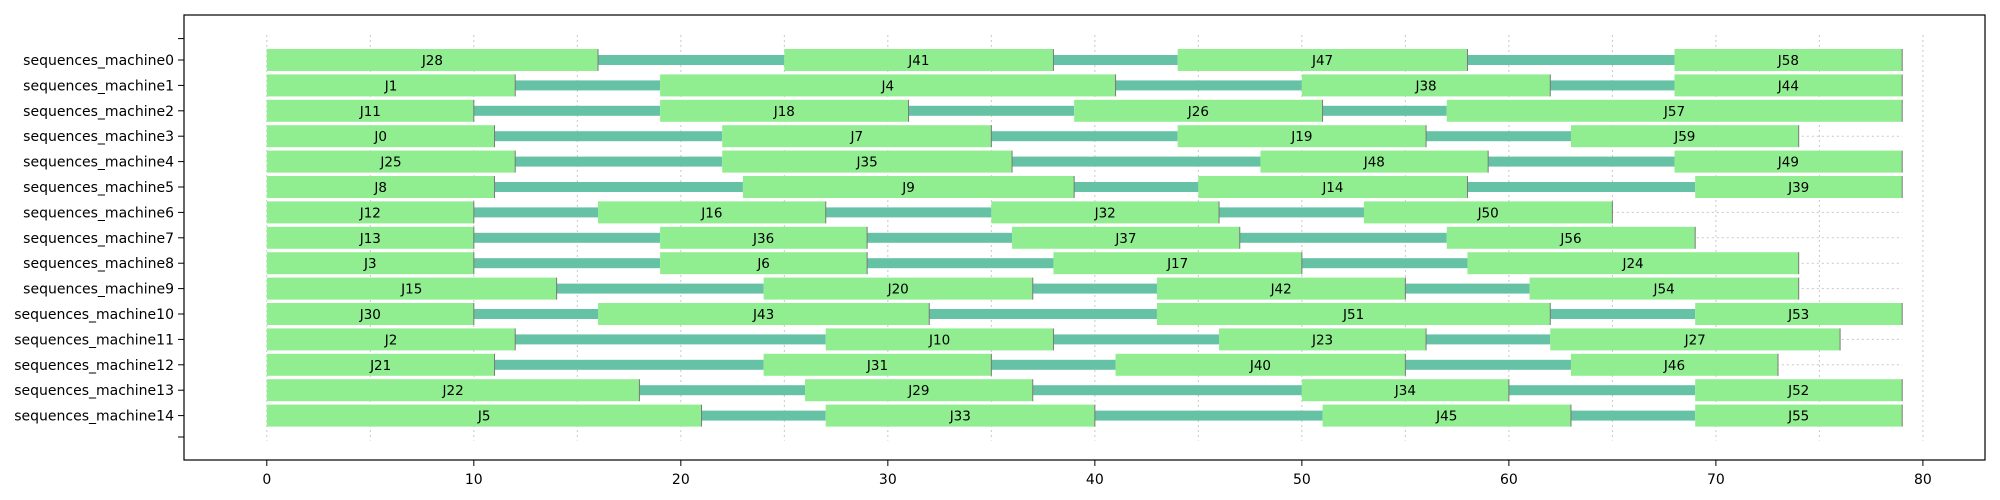 The height and width of the screenshot is (500, 2000). I want to click on job-label: J6, so click(763, 264).